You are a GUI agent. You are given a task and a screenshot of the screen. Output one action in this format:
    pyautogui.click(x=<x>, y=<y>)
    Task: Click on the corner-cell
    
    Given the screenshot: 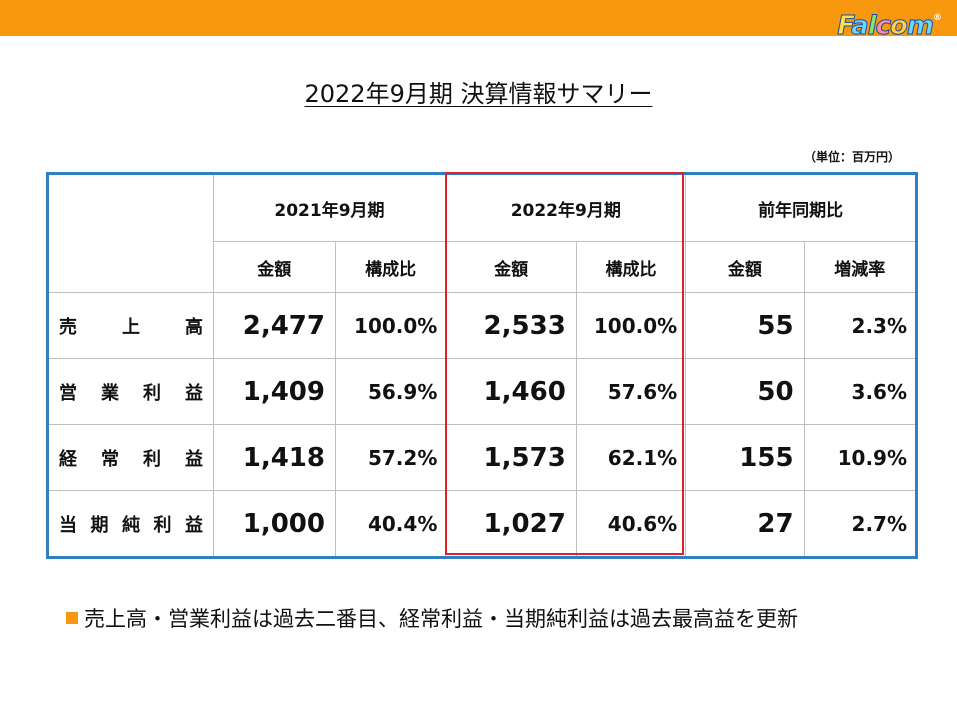 What is the action you would take?
    pyautogui.click(x=130, y=233)
    